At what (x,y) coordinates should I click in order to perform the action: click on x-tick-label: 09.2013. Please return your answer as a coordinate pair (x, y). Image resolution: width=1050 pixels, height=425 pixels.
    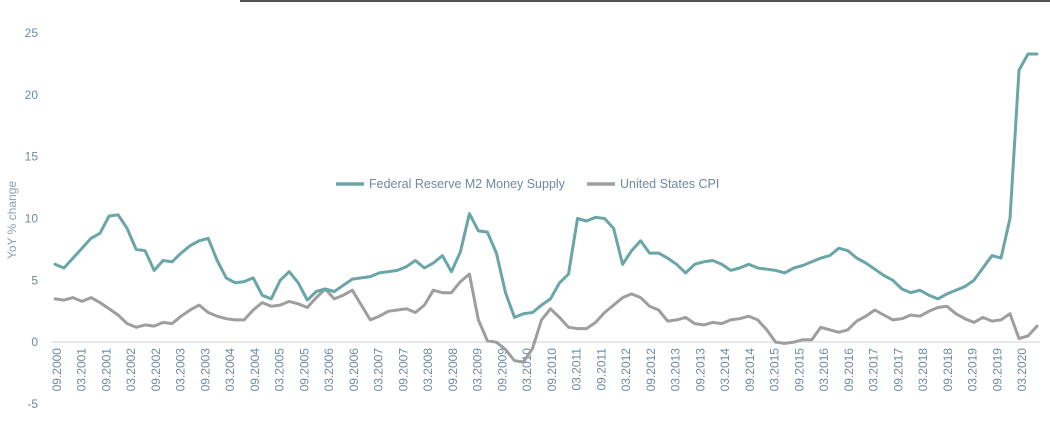
    Looking at the image, I should click on (700, 370).